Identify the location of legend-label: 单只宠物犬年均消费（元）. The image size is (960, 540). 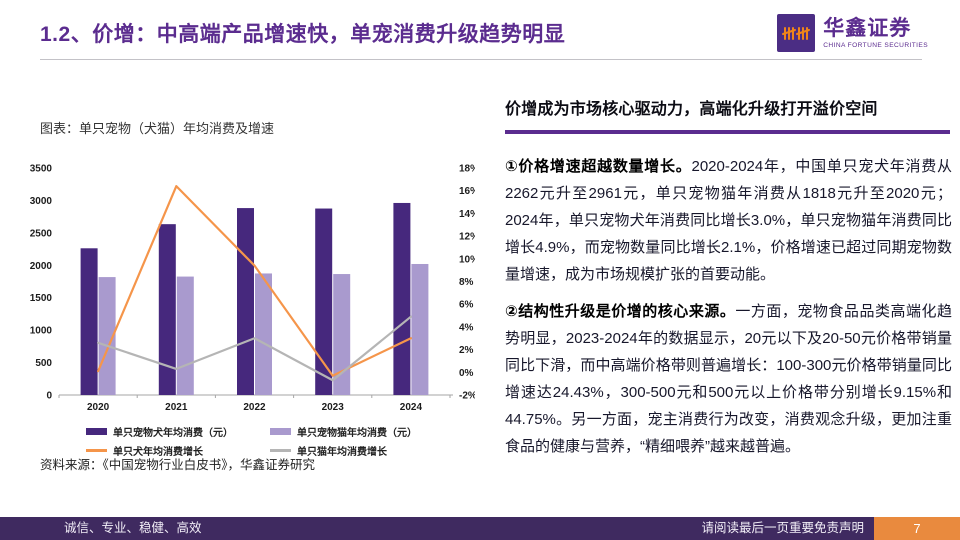
(173, 433).